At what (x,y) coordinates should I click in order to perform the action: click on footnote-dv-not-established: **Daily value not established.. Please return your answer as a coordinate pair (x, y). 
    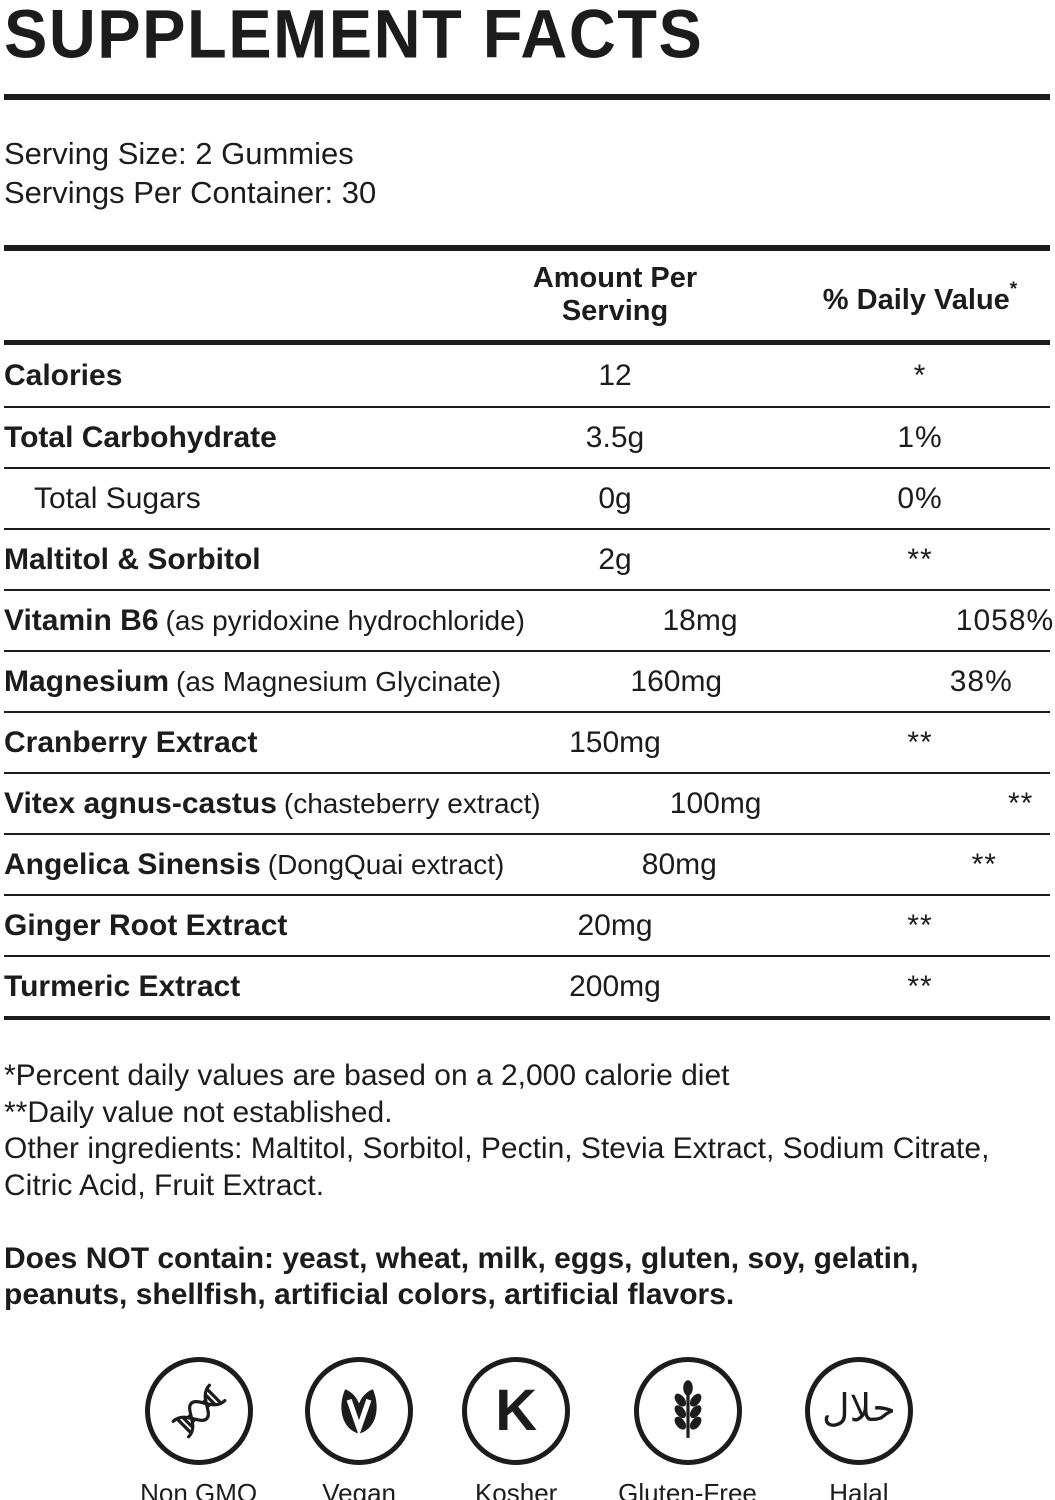
    Looking at the image, I should click on (198, 1112).